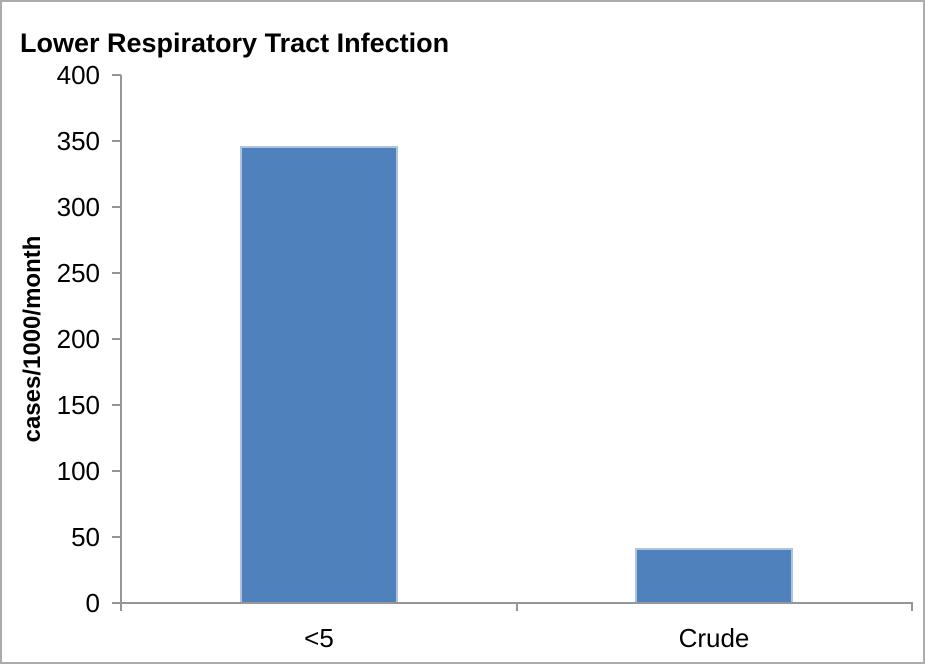 This screenshot has width=925, height=664. What do you see at coordinates (78, 471) in the screenshot?
I see `y-tick-label: 100` at bounding box center [78, 471].